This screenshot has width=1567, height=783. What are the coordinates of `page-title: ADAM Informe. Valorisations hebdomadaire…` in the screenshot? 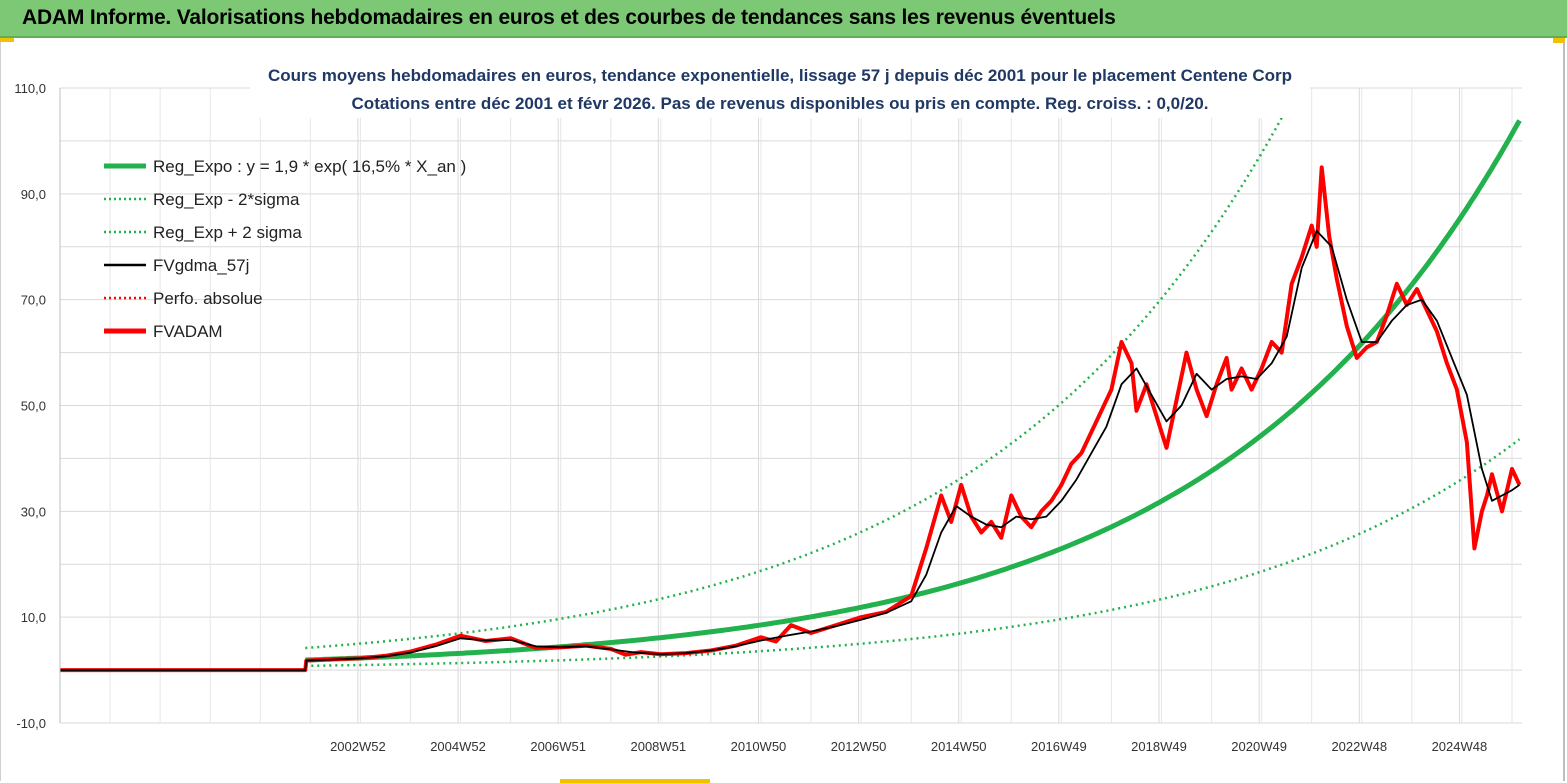 It's located at (569, 17).